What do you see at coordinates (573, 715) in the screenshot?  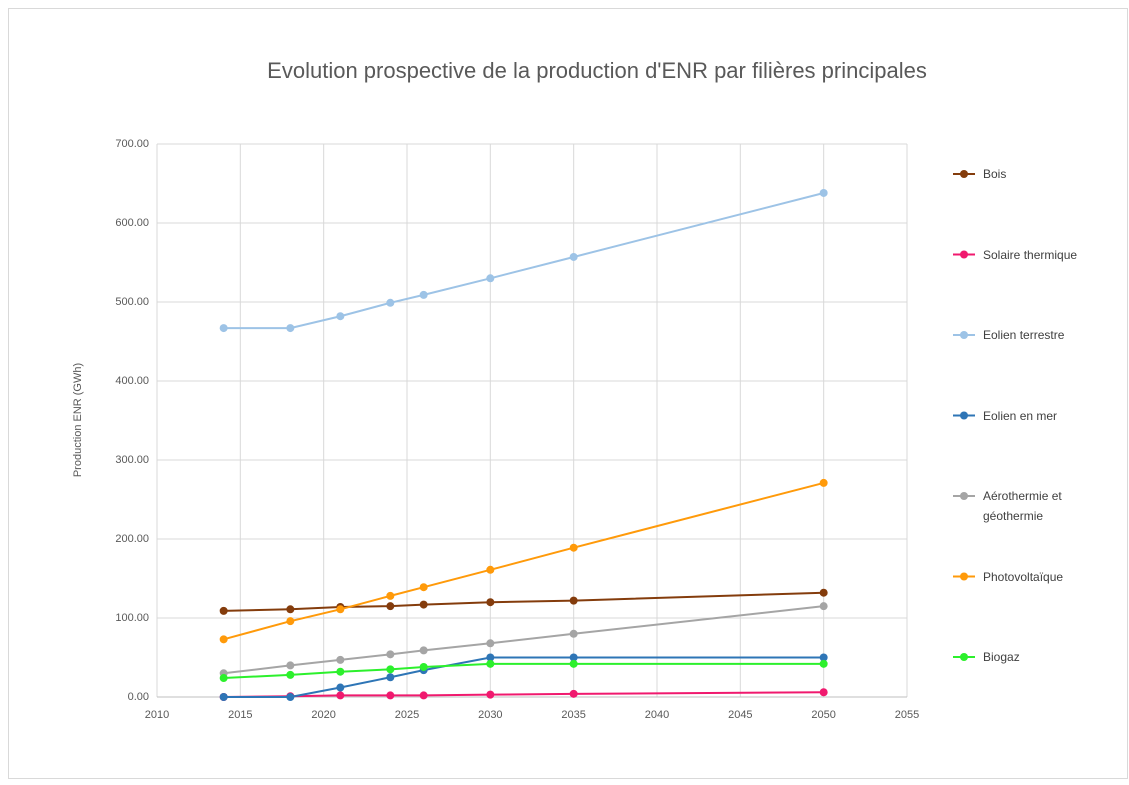 I see `x-tick-label: 2035` at bounding box center [573, 715].